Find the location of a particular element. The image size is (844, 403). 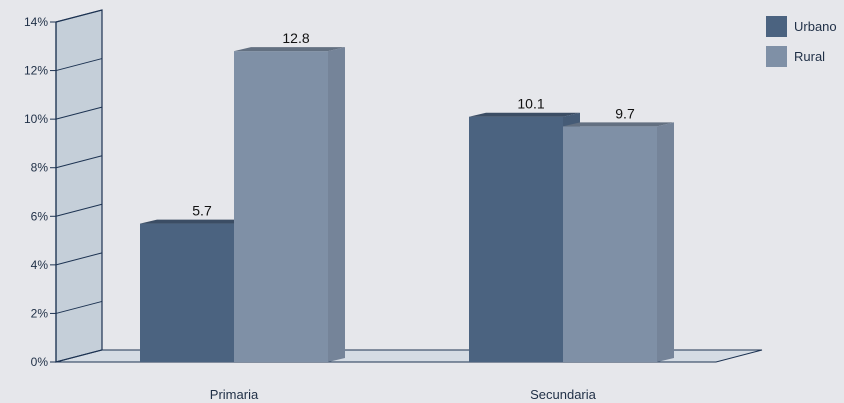

chart-back-wall-panel is located at coordinates (79, 186).